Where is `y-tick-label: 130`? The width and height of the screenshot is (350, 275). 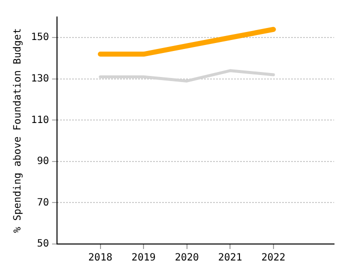 y-tick-label: 130 is located at coordinates (40, 79).